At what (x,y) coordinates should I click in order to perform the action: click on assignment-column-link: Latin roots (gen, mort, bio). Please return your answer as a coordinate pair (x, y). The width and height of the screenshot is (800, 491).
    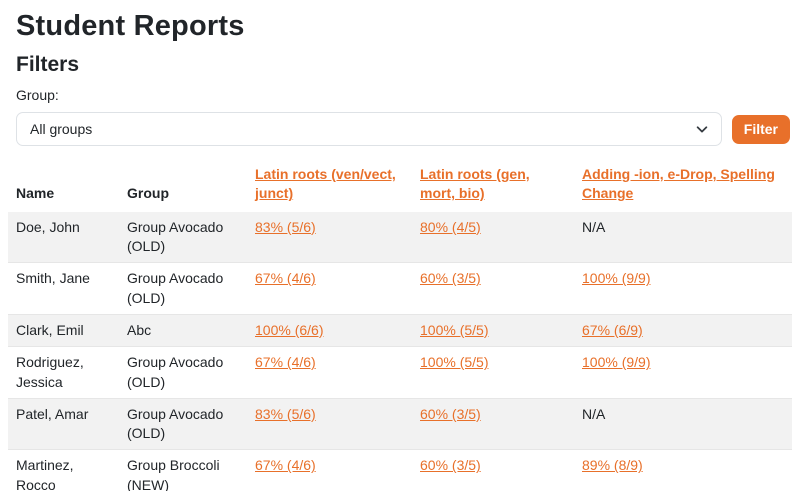
    Looking at the image, I should click on (475, 184).